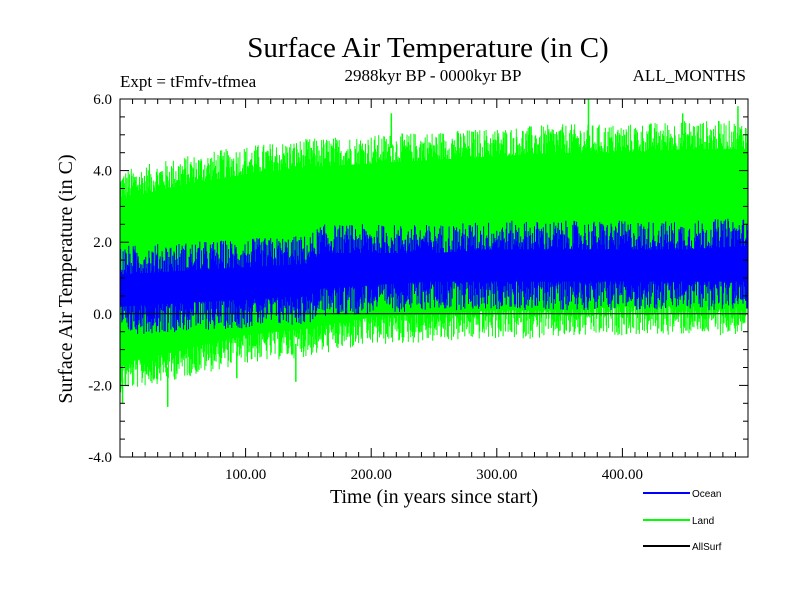 The image size is (800, 600). Describe the element at coordinates (102, 100) in the screenshot. I see `y-tick-label: 6.0` at that location.